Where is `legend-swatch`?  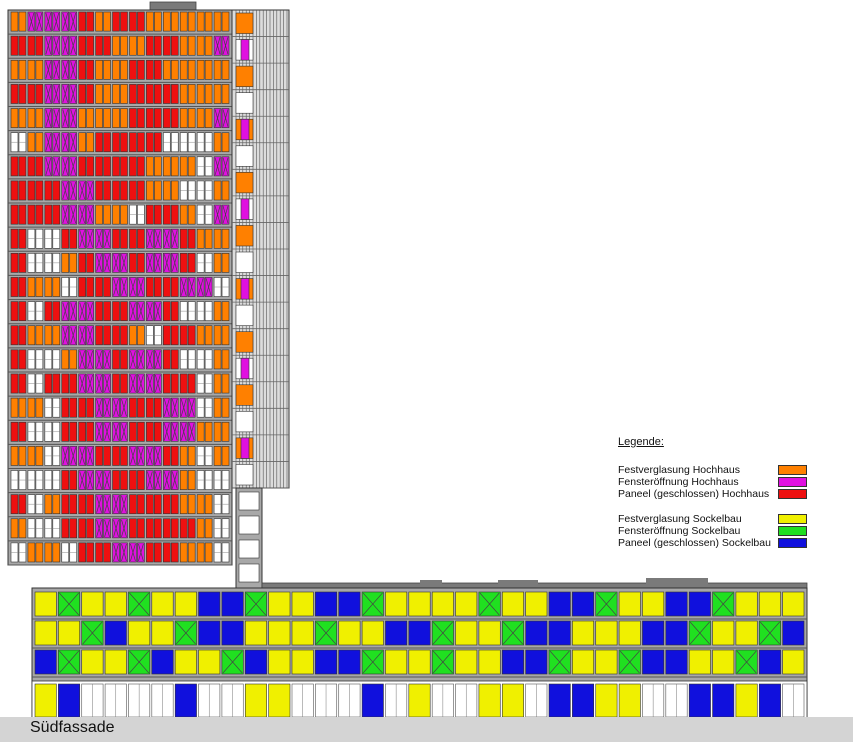
legend-swatch is located at coordinates (792, 543).